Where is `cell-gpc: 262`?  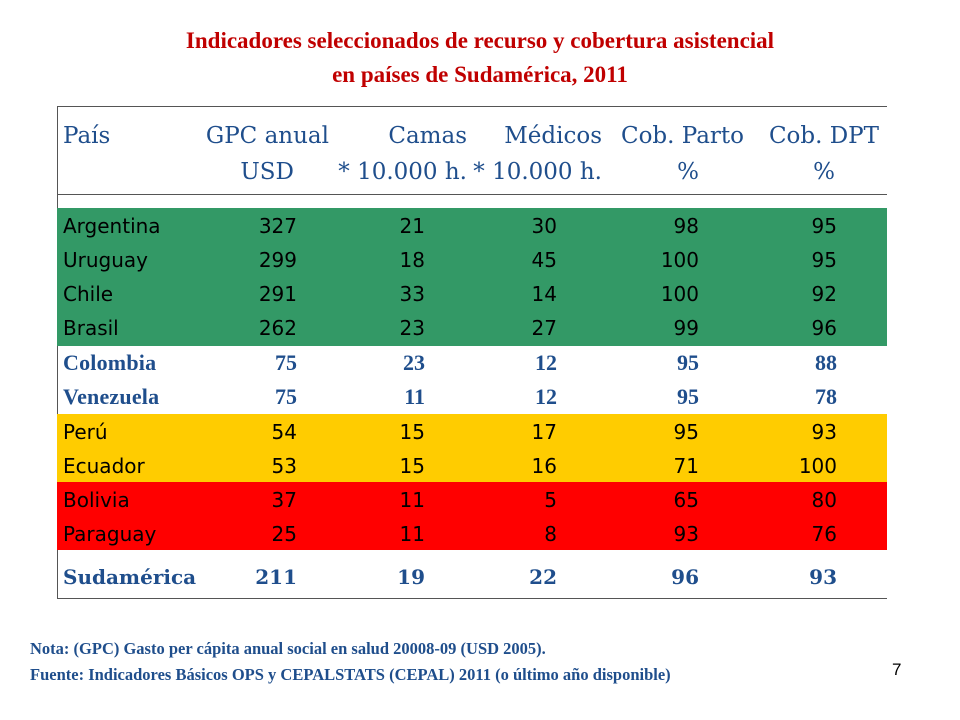 cell-gpc: 262 is located at coordinates (277, 328).